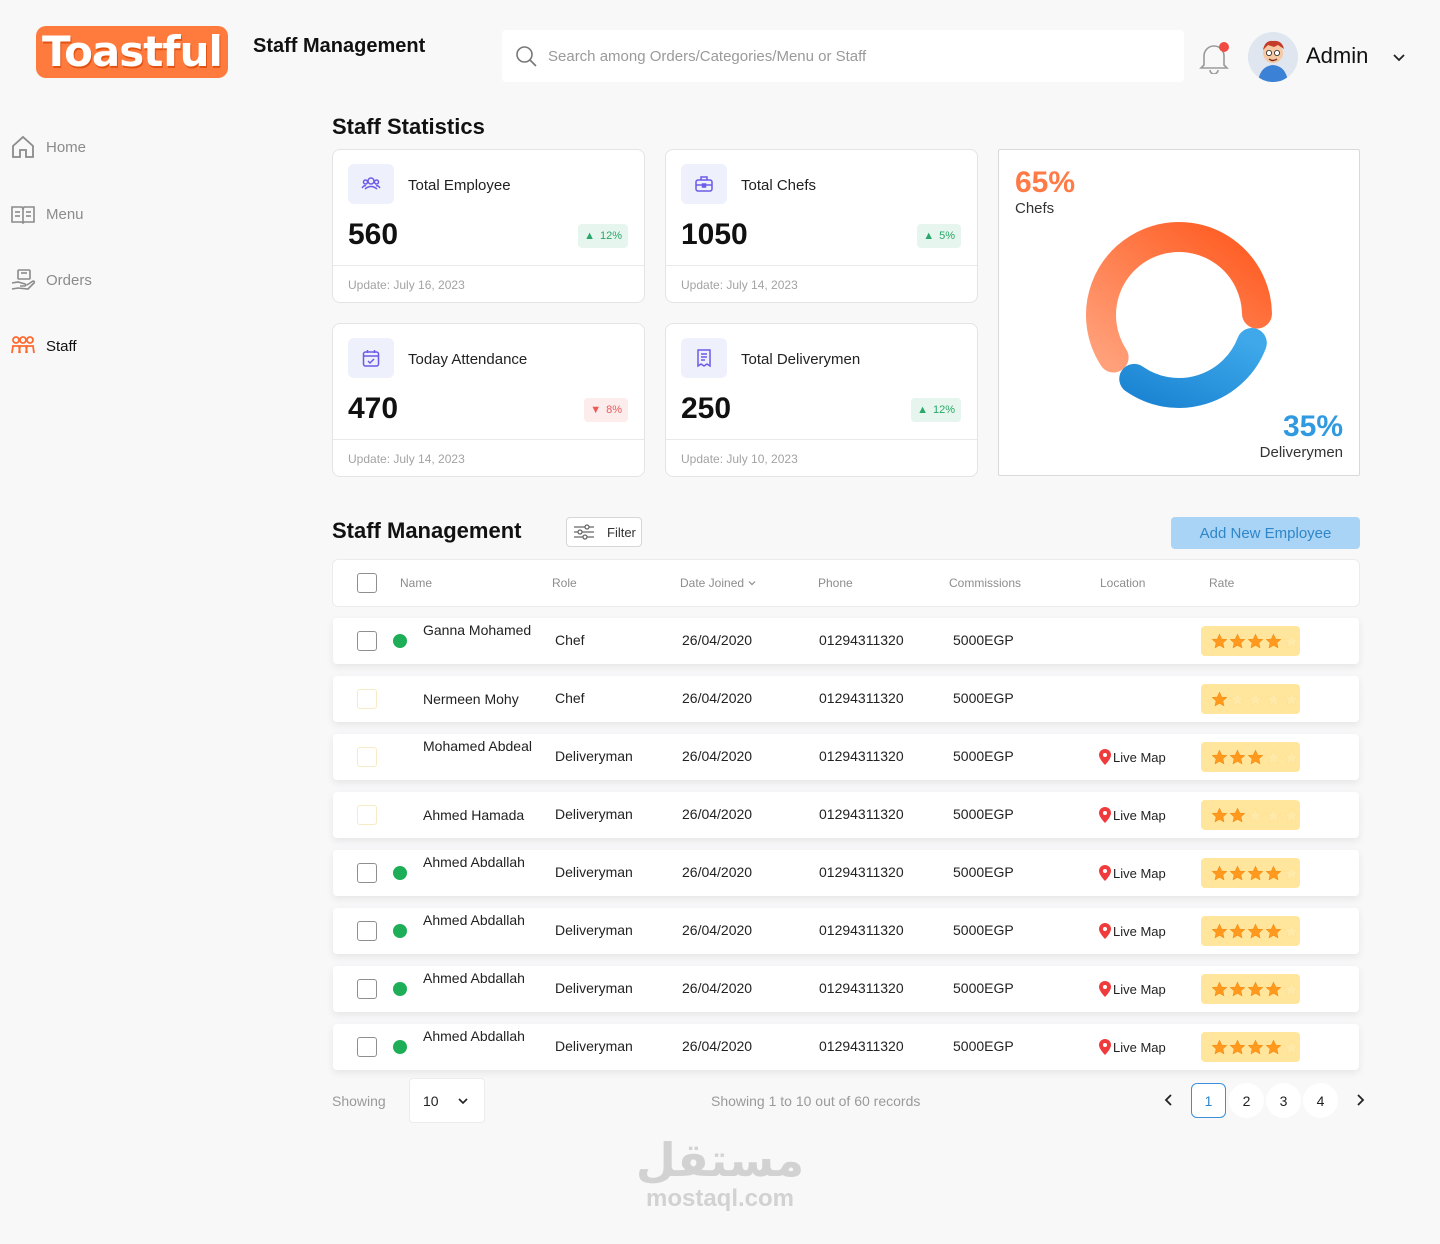 The image size is (1440, 1244). I want to click on sidebar-item-menu: Menu, so click(47, 214).